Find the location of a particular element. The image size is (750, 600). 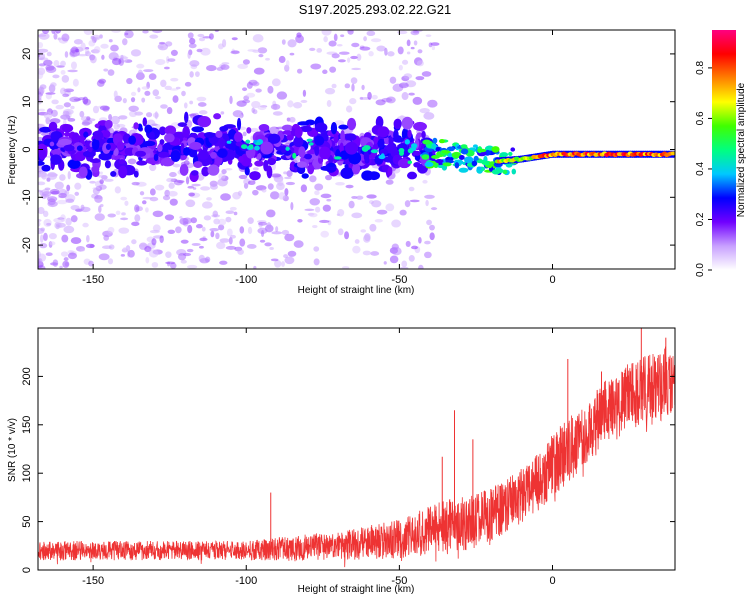

spectrogram-x-tick-label: 0 is located at coordinates (552, 280).